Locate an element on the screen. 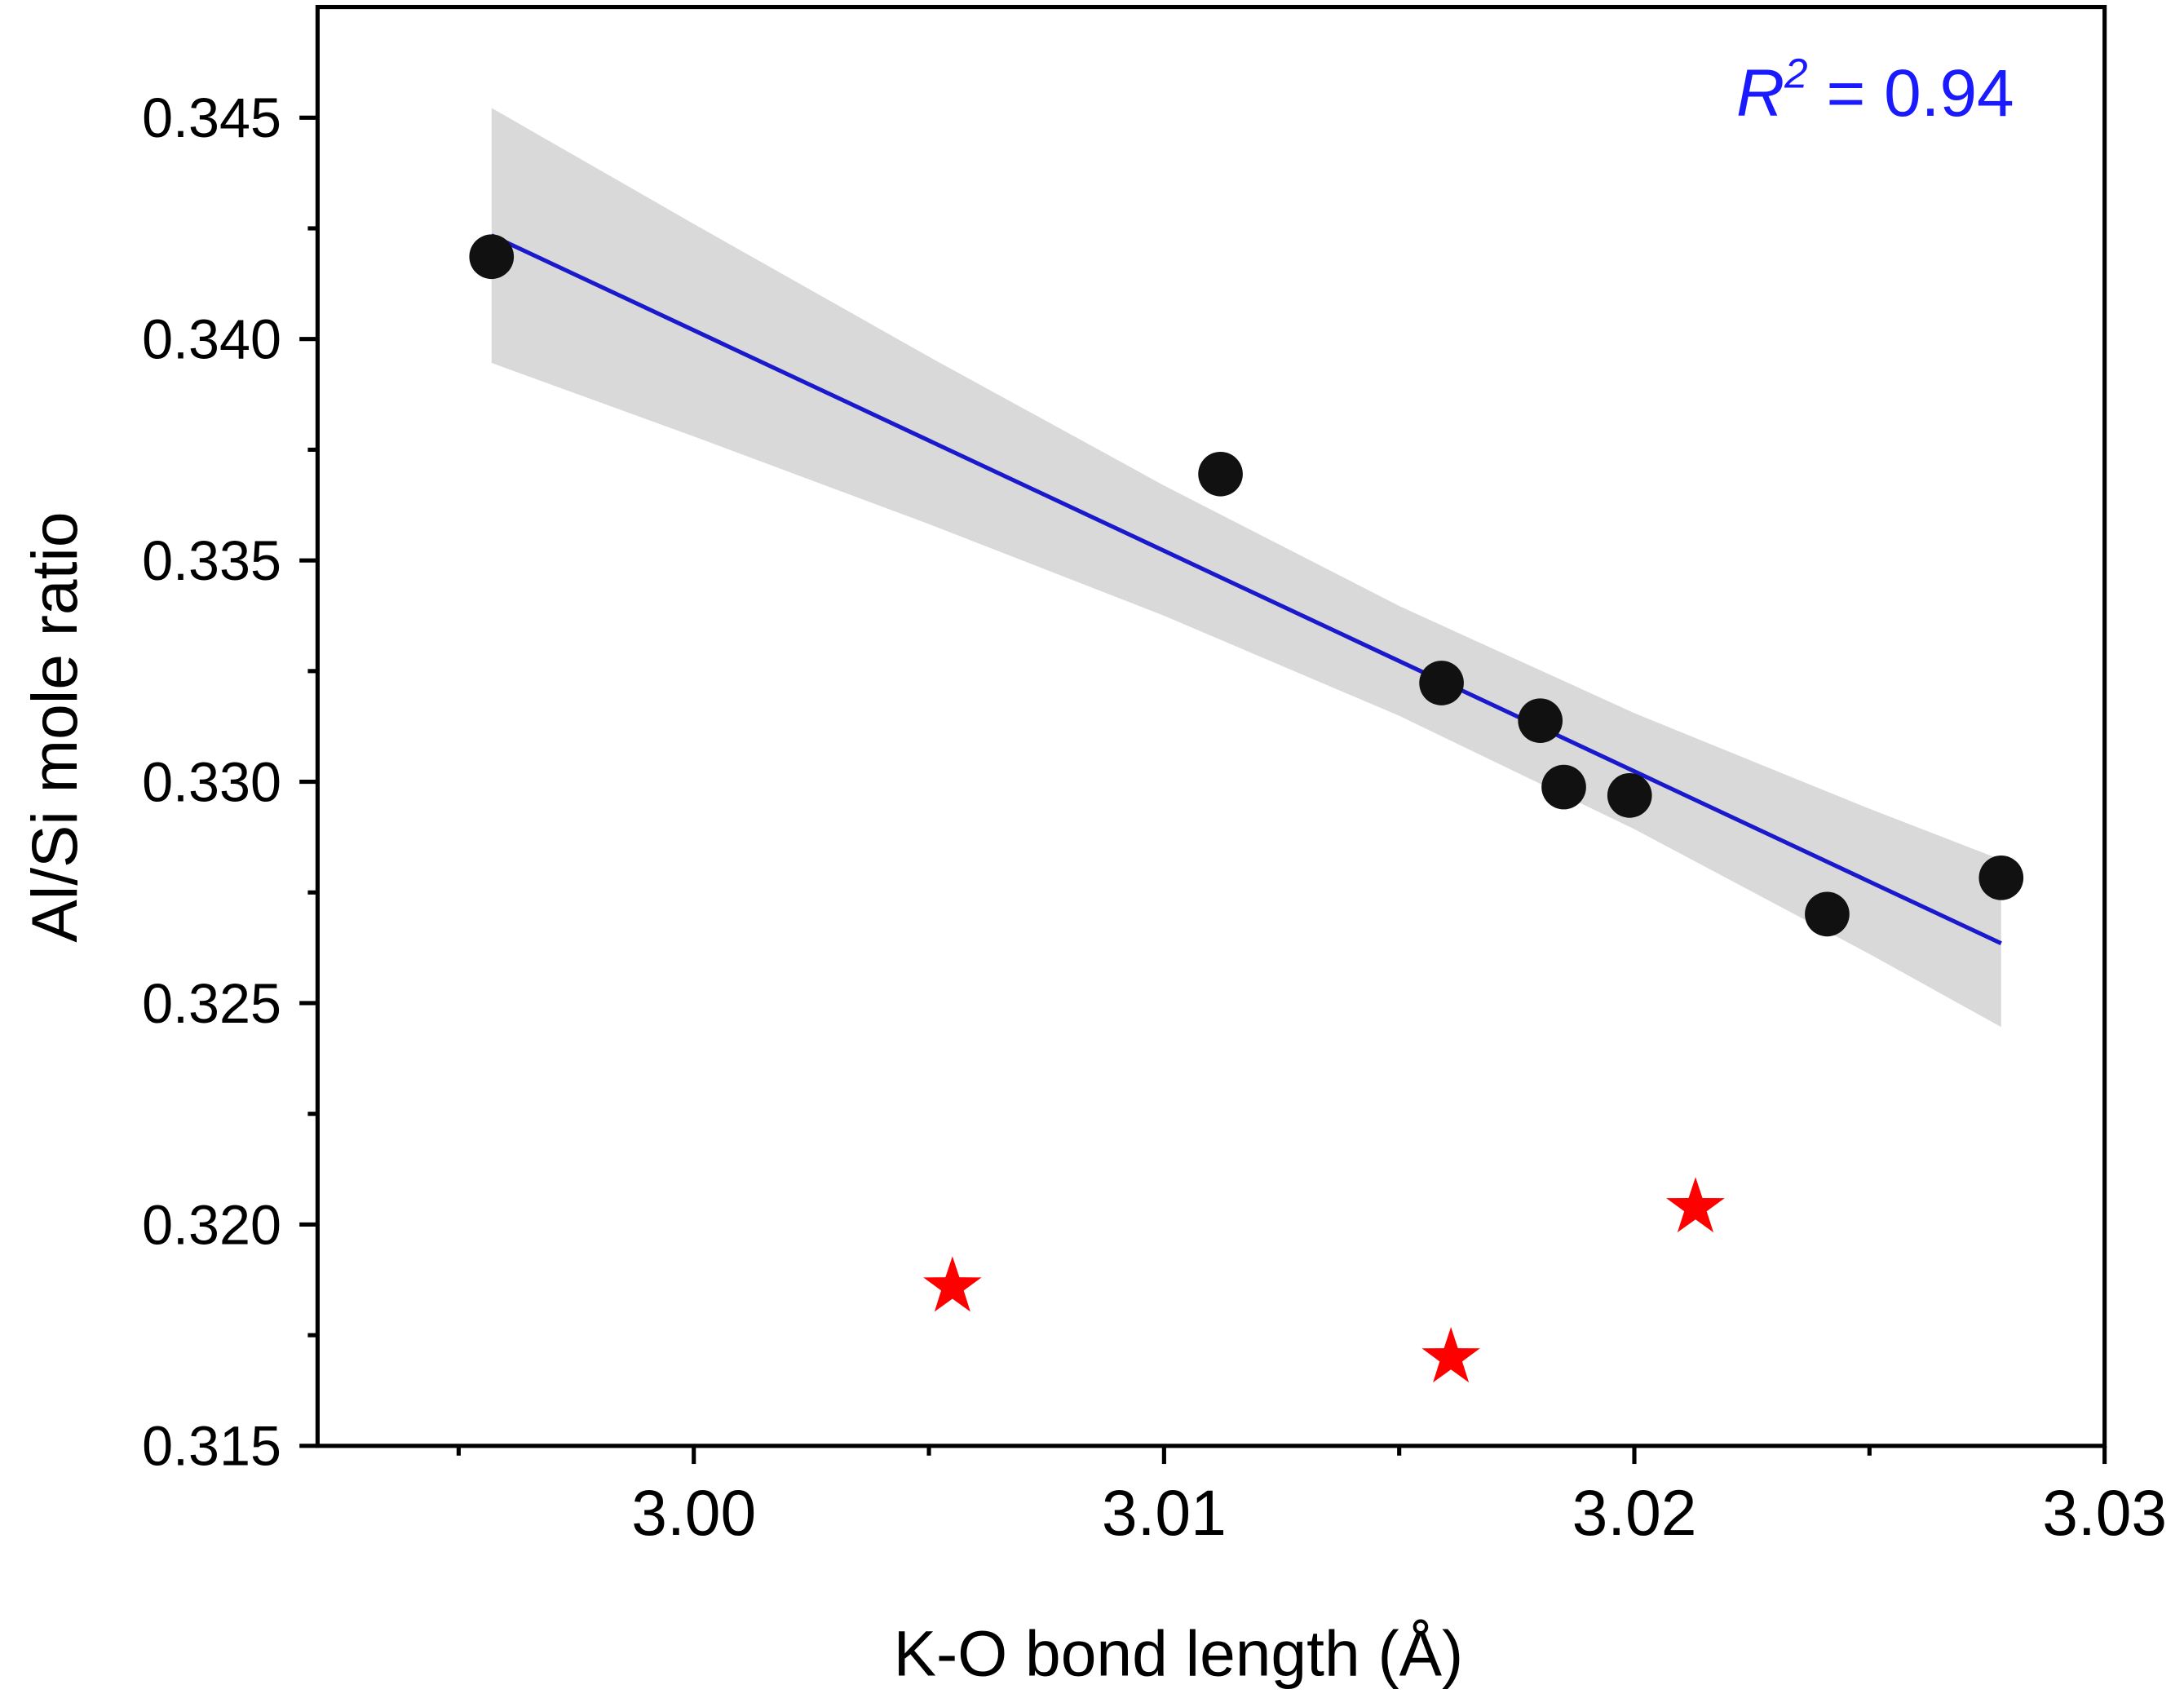 This screenshot has height=1698, width=2184. r-label: R is located at coordinates (1760, 93).